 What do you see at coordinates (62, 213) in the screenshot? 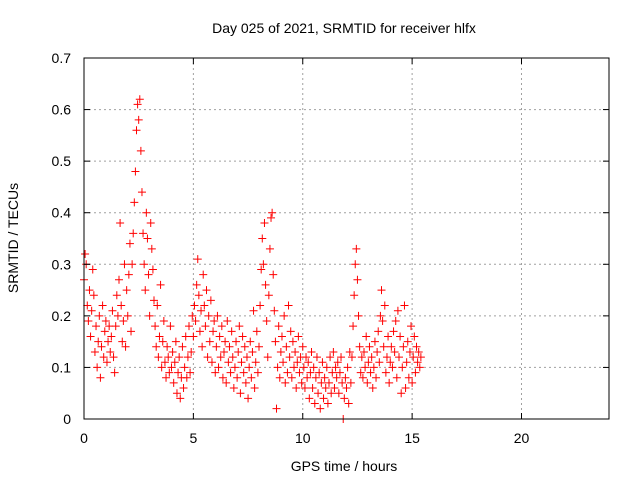
I see `y-tick-label: 0.4` at bounding box center [62, 213].